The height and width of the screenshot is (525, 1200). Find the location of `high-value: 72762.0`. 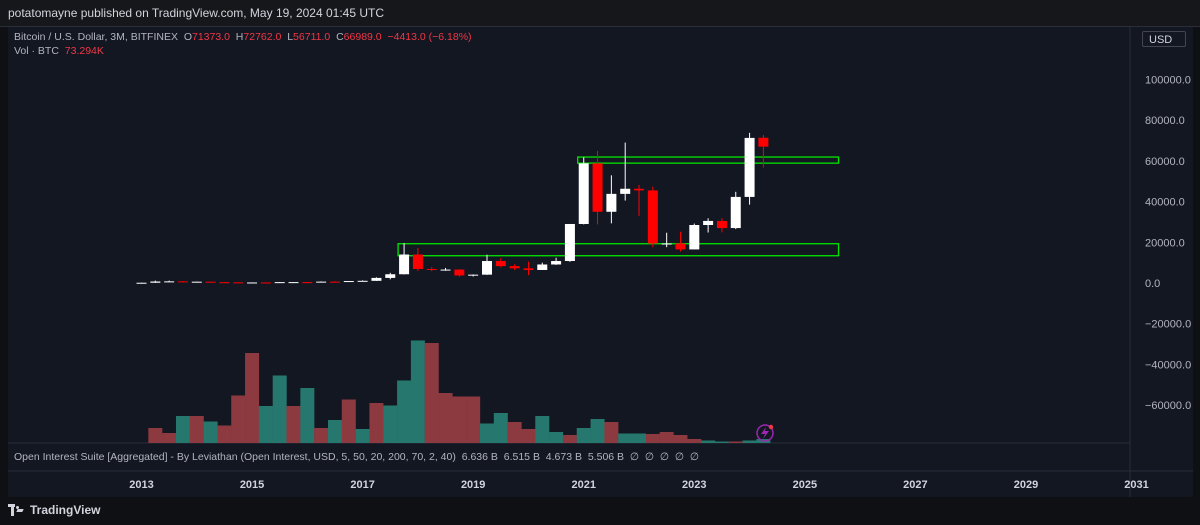

high-value: 72762.0 is located at coordinates (262, 37).